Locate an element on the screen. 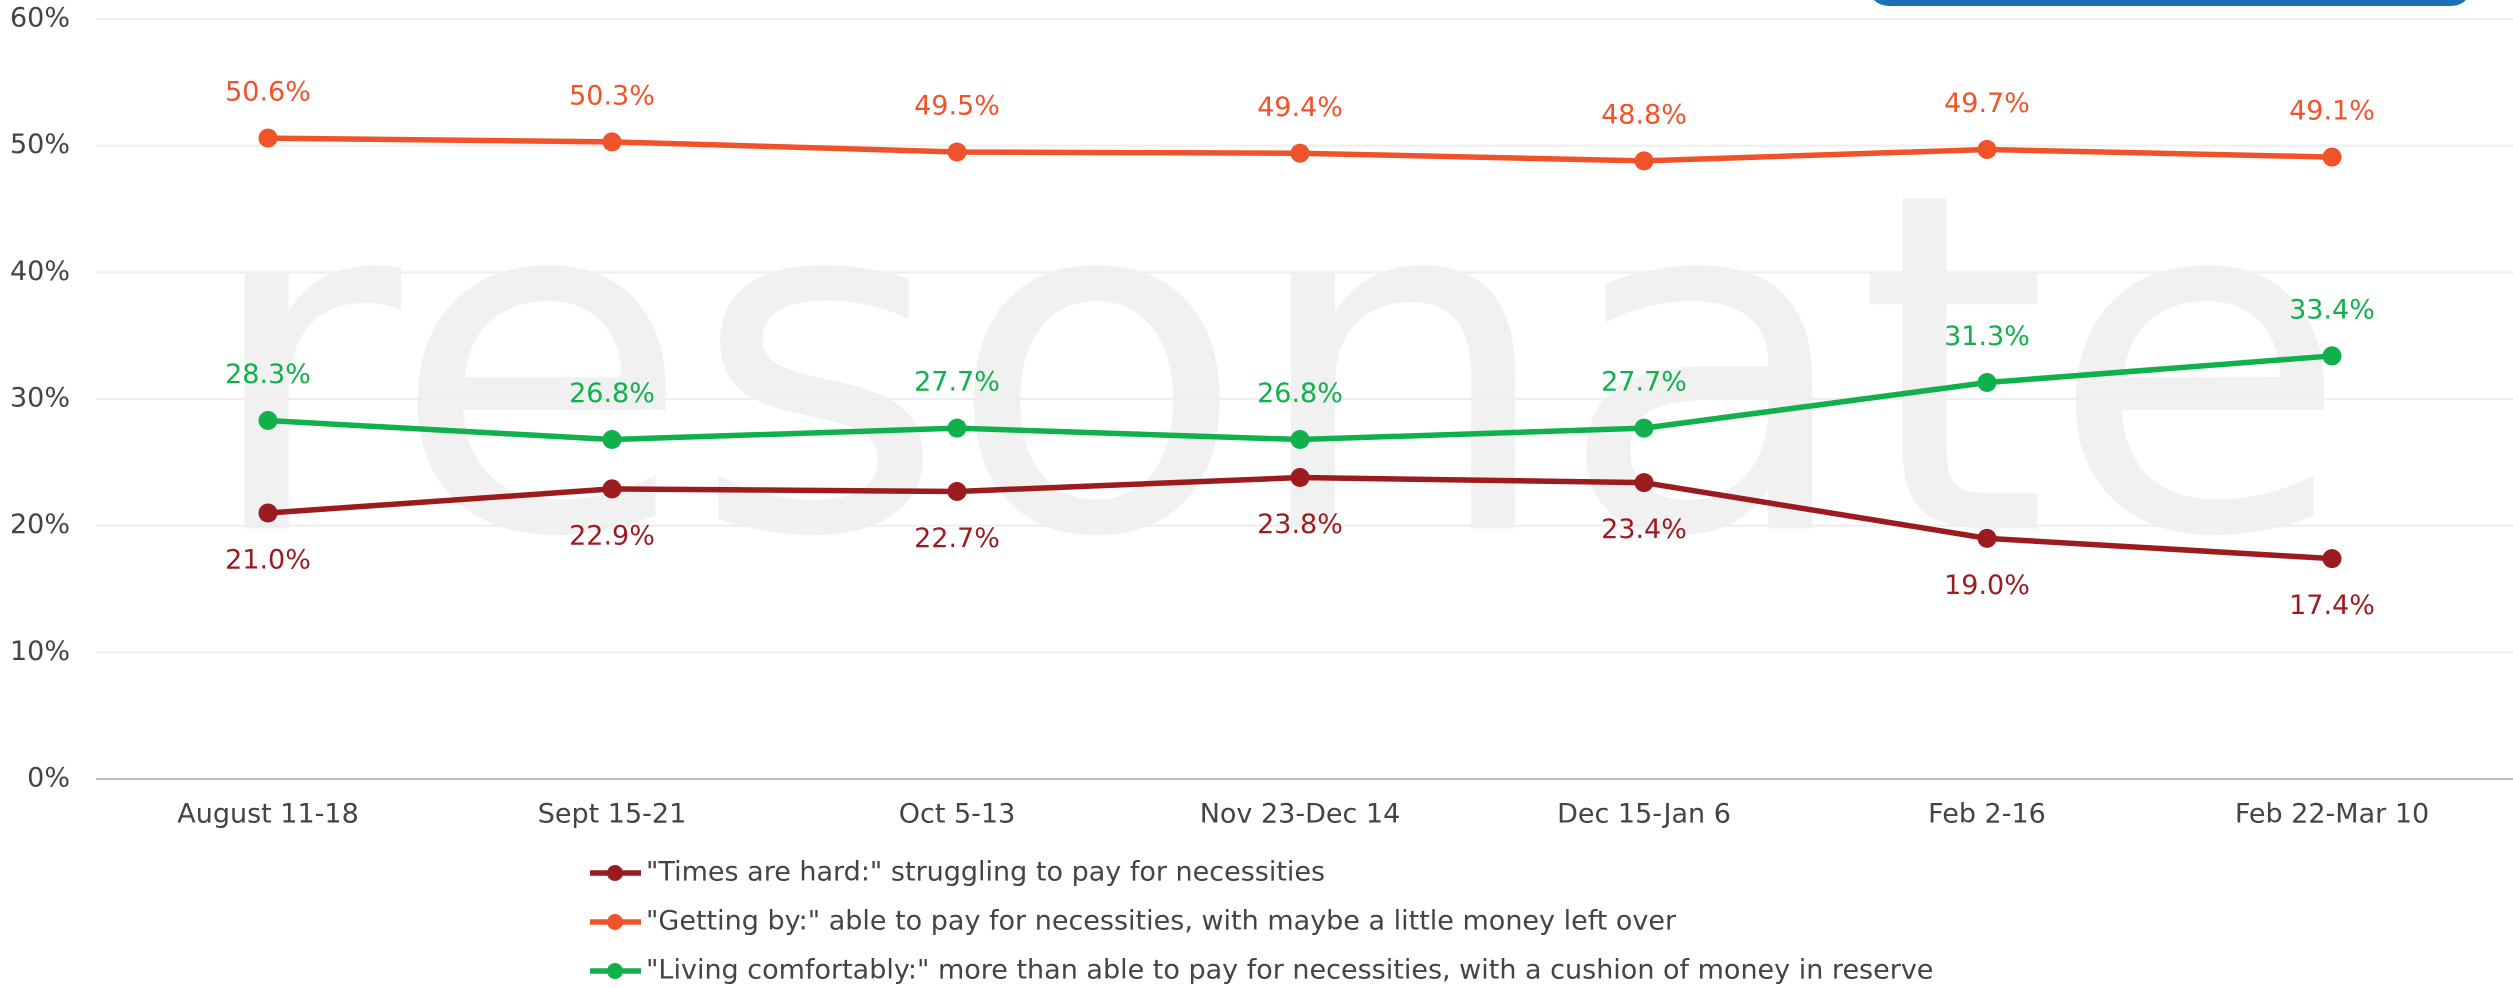 Image resolution: width=2513 pixels, height=988 pixels. data-label: 50.6% is located at coordinates (268, 92).